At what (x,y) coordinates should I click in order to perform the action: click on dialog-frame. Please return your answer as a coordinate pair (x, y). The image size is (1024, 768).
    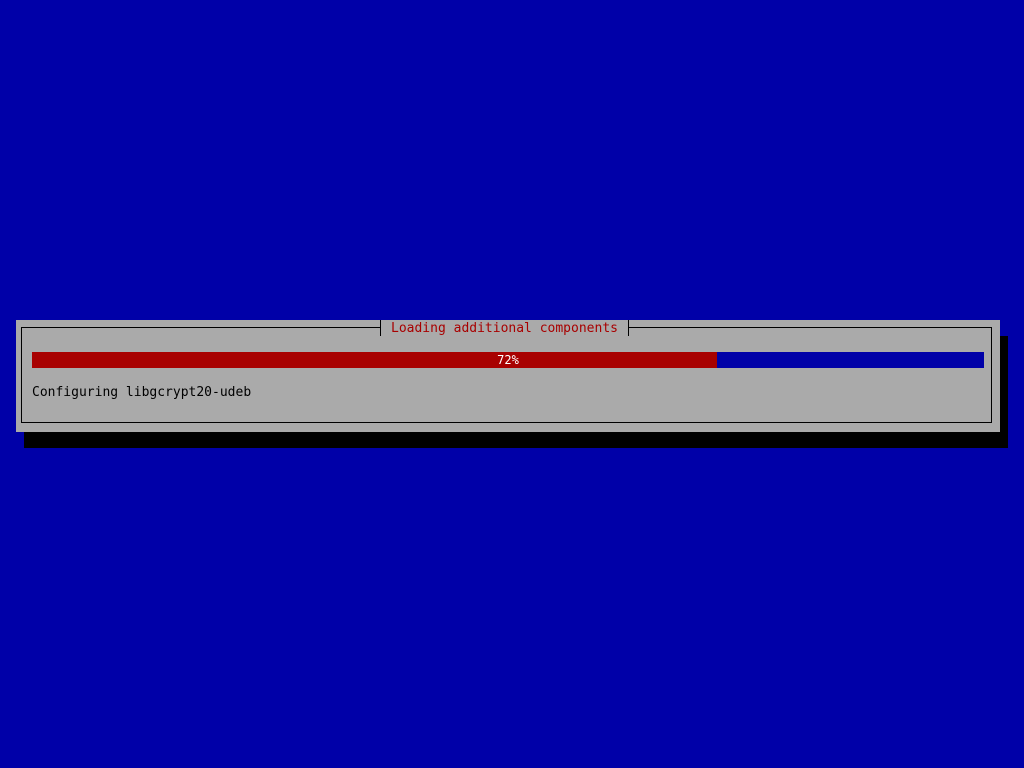
    Looking at the image, I should click on (506, 375).